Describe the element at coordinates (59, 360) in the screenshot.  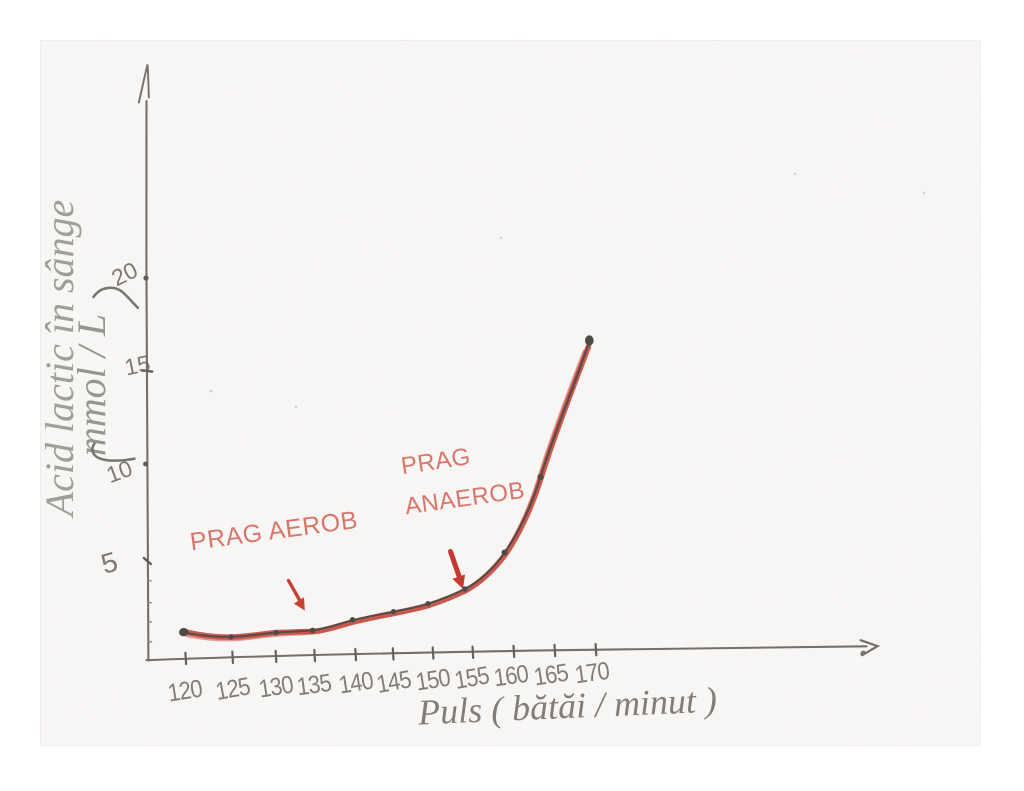
I see `svg-text: Acid lactic în sânge` at that location.